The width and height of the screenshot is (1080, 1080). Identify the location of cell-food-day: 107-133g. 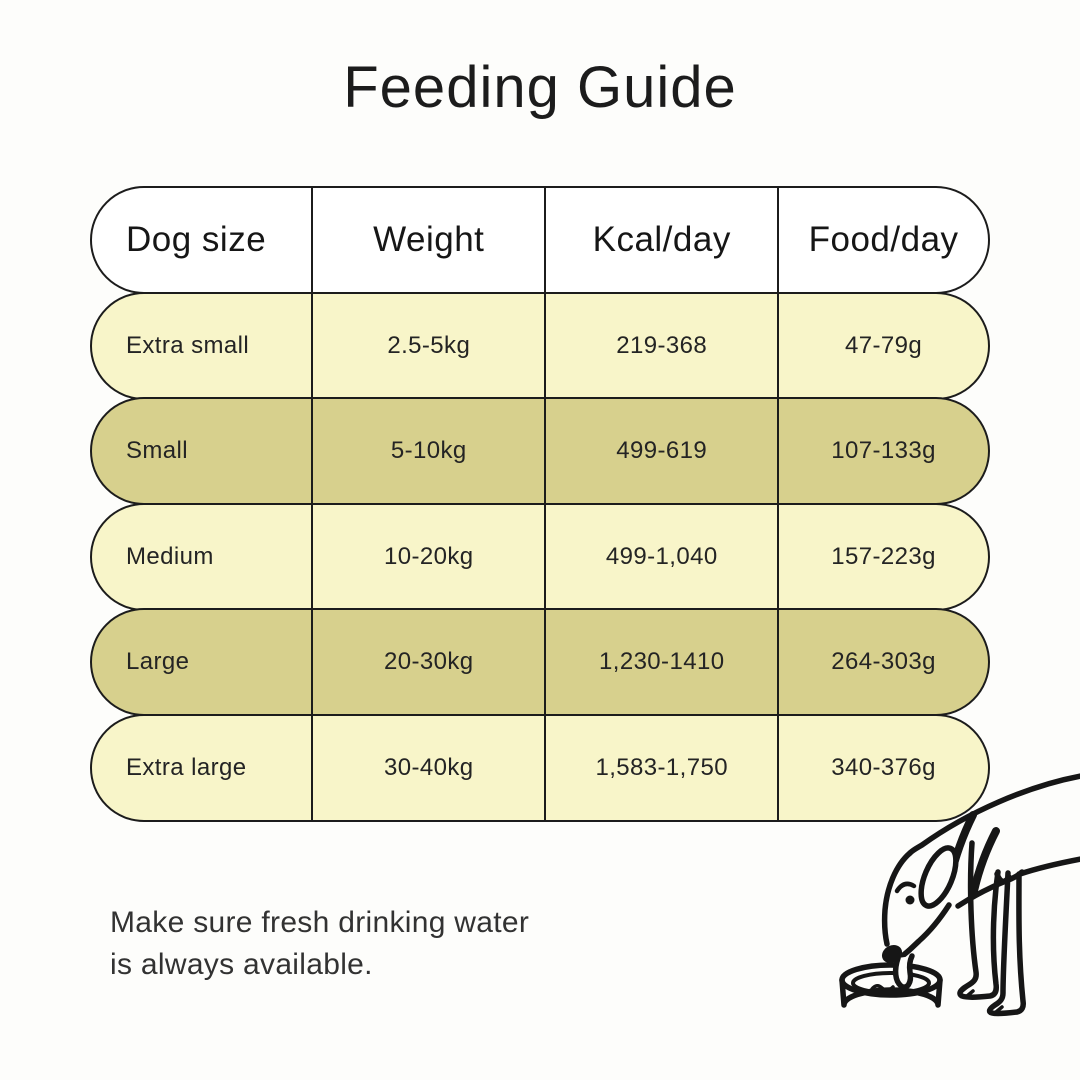
(883, 450).